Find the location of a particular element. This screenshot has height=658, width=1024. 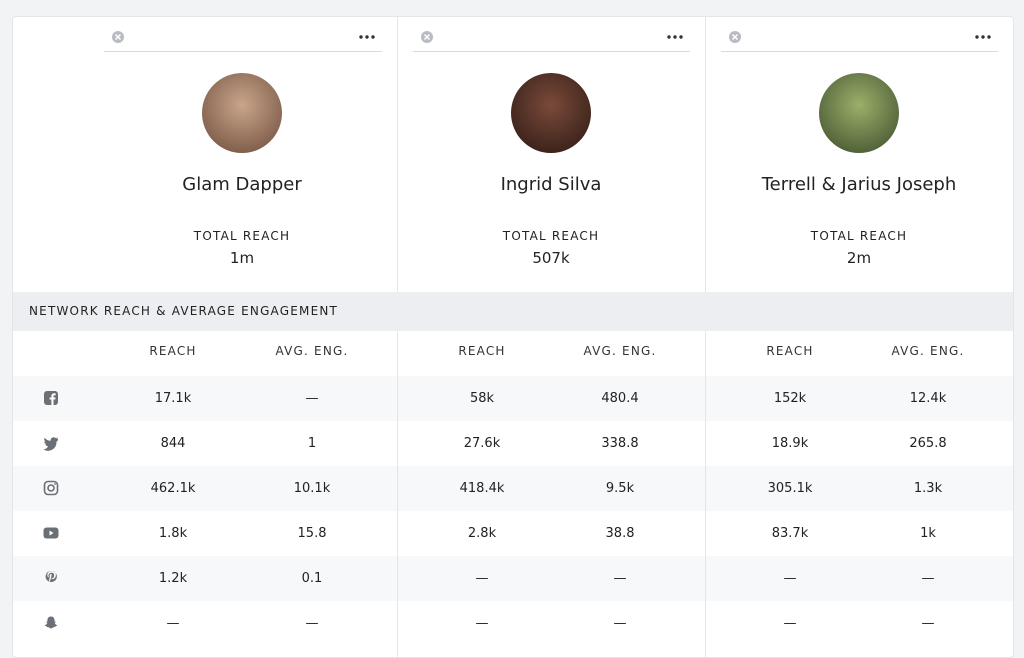

profile-name: Terrell & Jarius Joseph is located at coordinates (859, 184).